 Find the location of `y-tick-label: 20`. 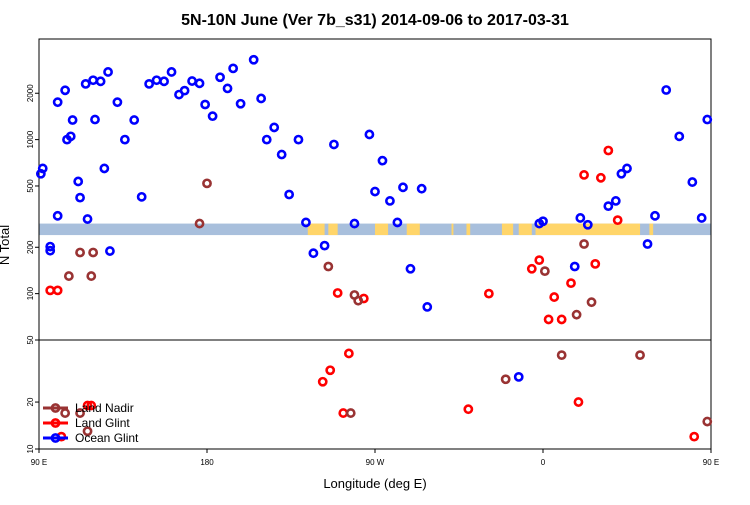

y-tick-label: 20 is located at coordinates (30, 401).